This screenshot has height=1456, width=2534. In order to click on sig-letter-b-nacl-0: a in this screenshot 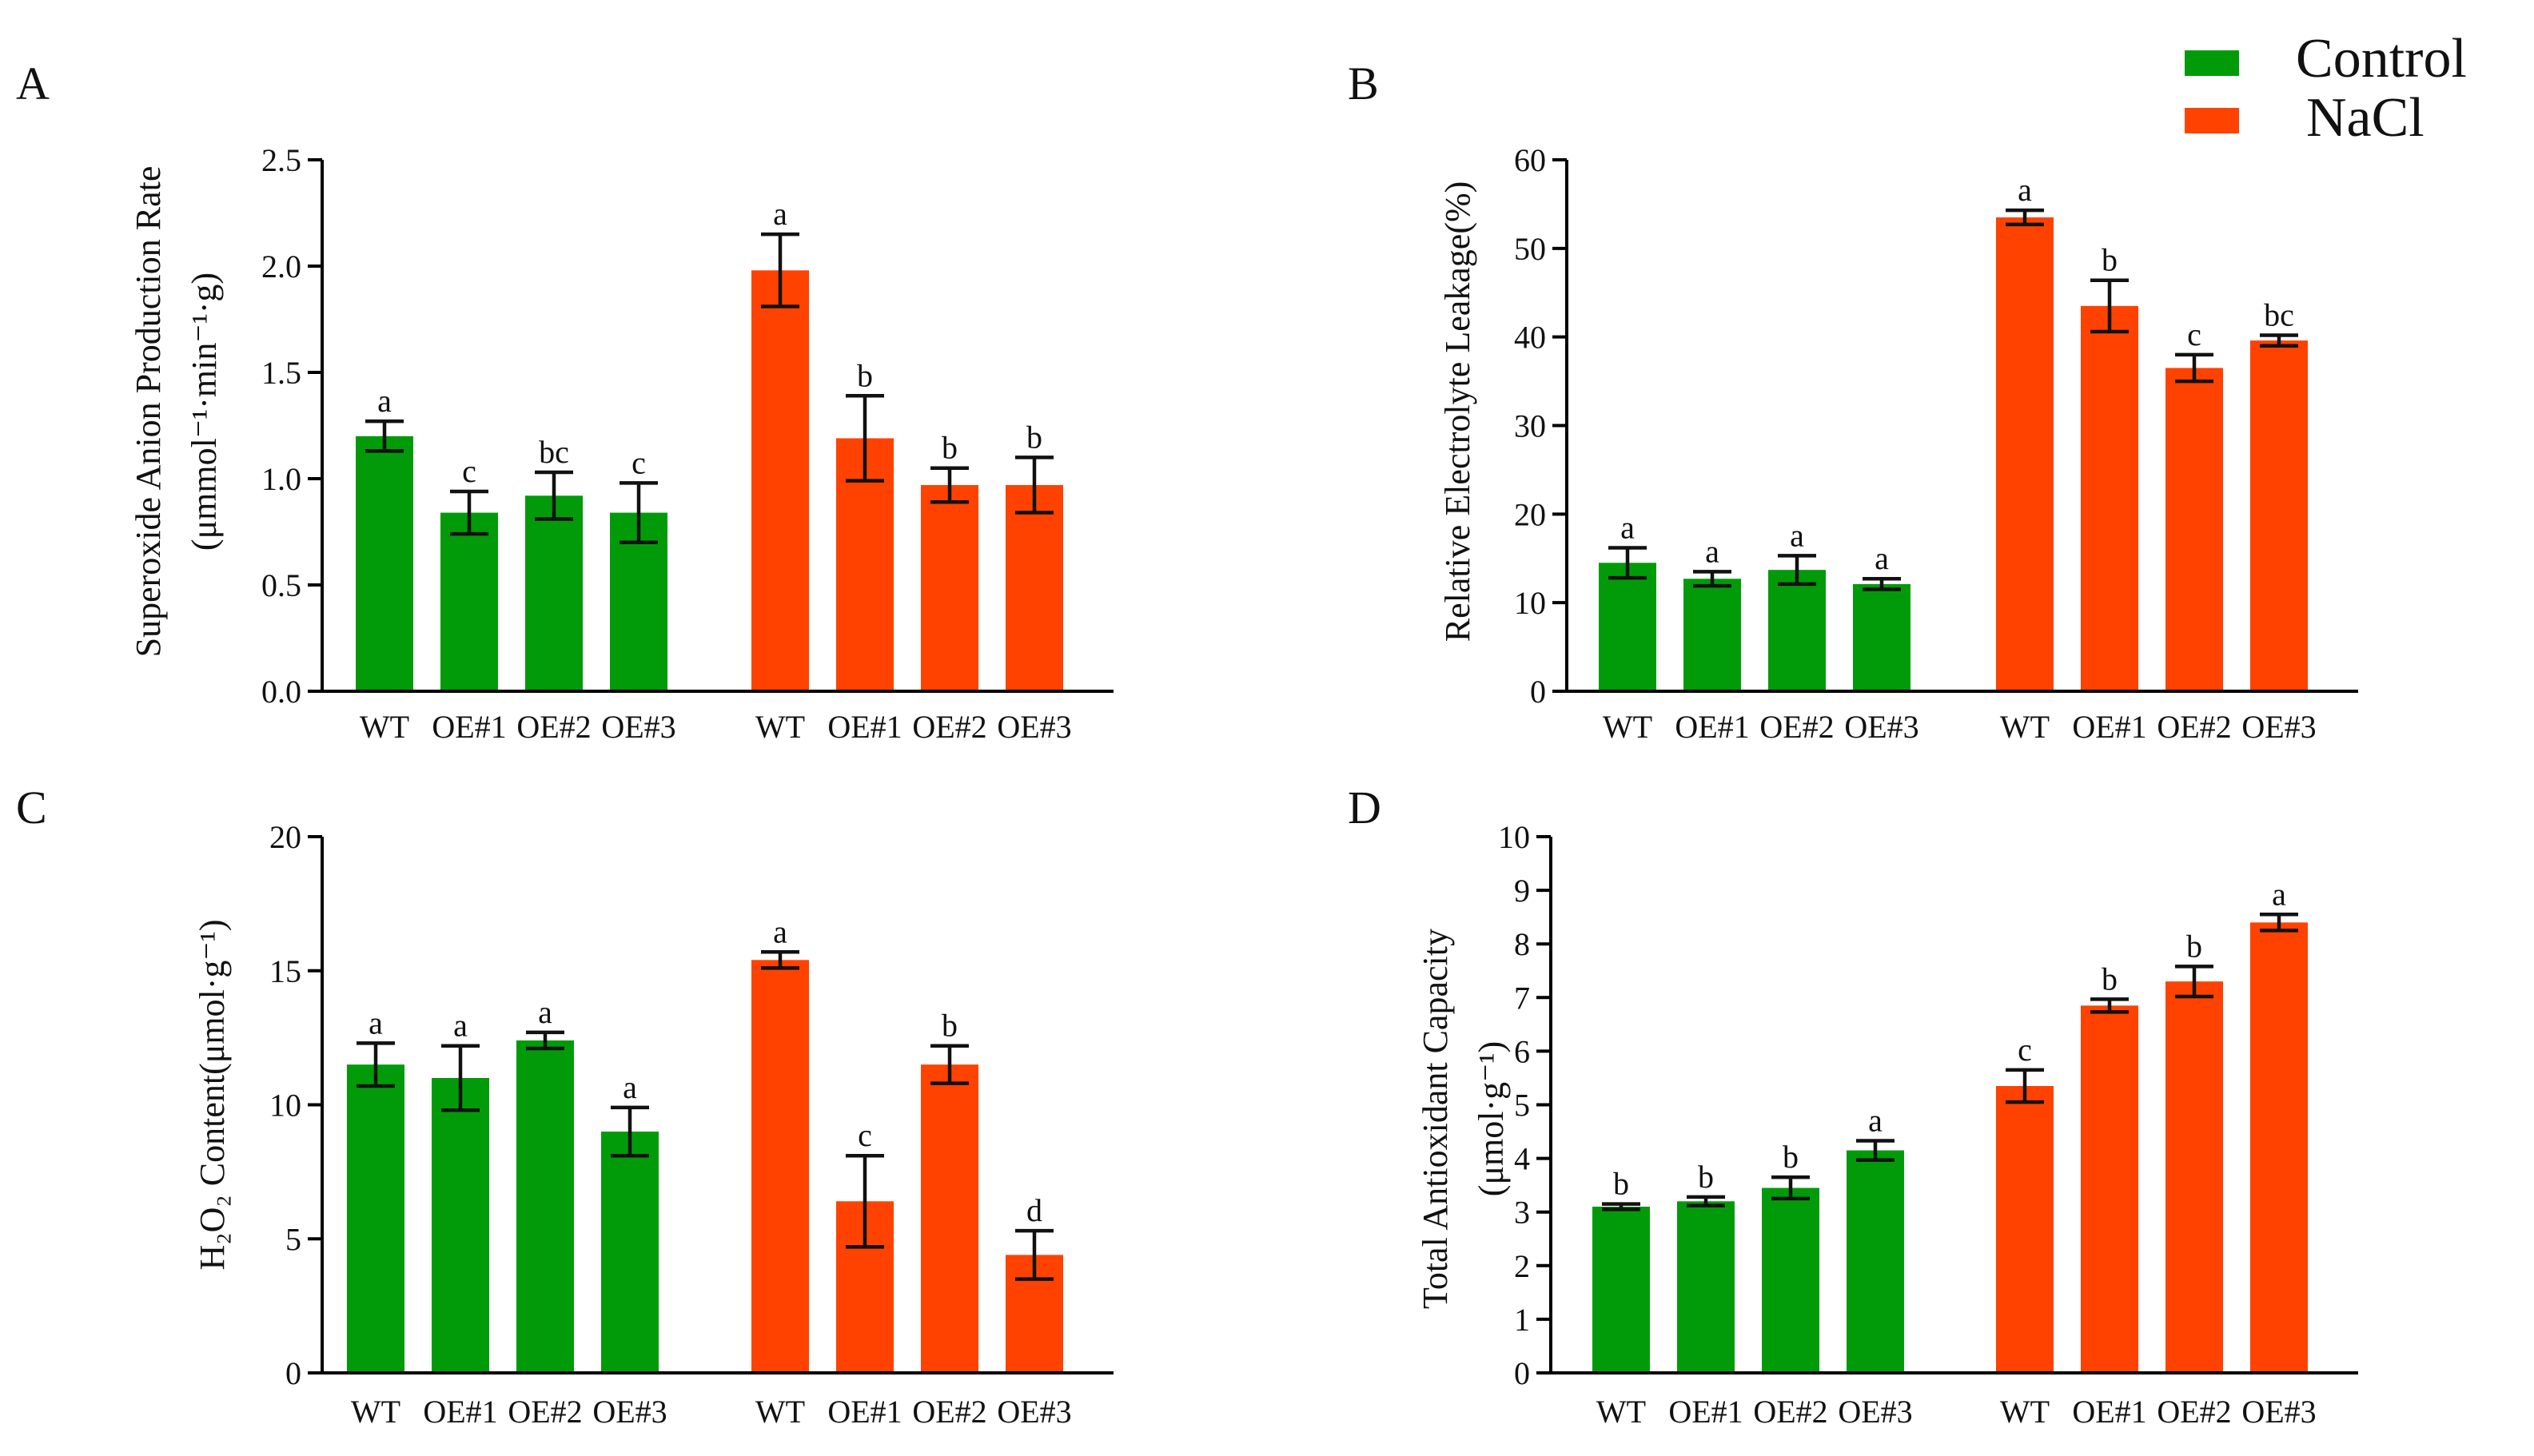, I will do `click(2025, 190)`.